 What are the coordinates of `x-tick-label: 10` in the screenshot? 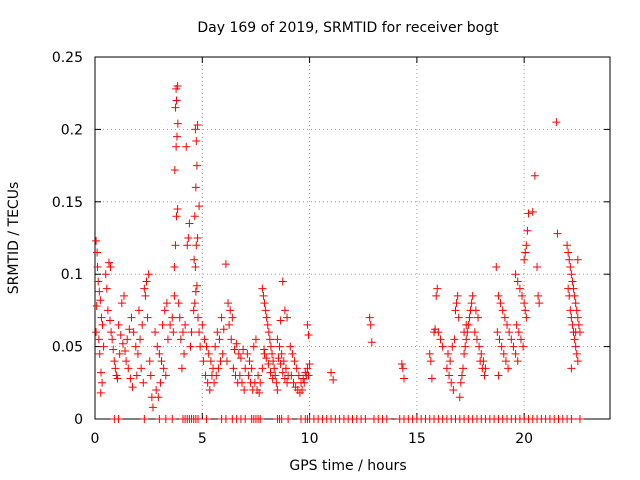 It's located at (310, 439).